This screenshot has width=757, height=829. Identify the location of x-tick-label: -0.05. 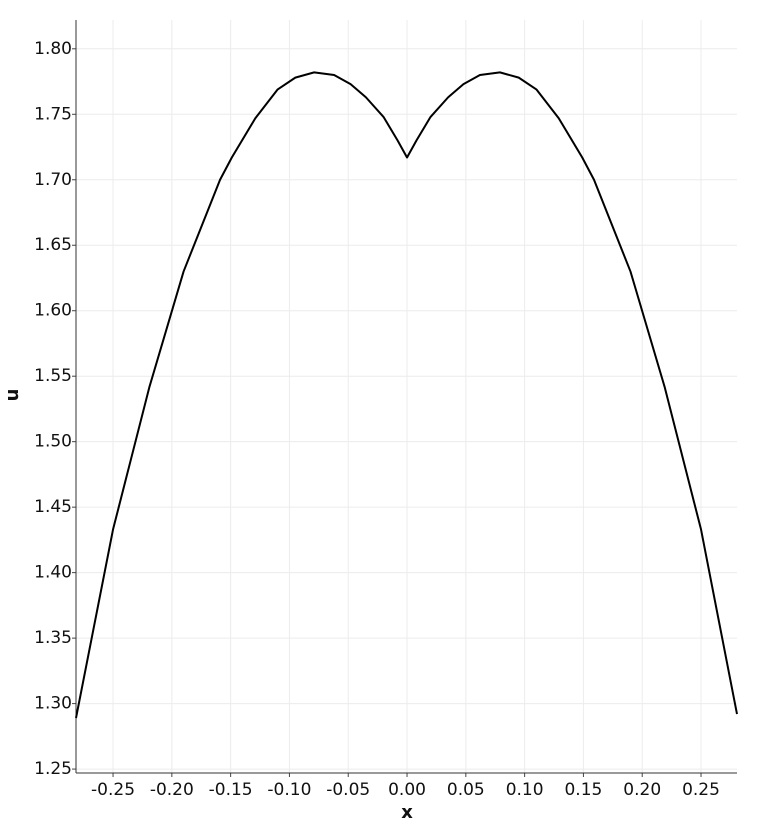
(348, 790).